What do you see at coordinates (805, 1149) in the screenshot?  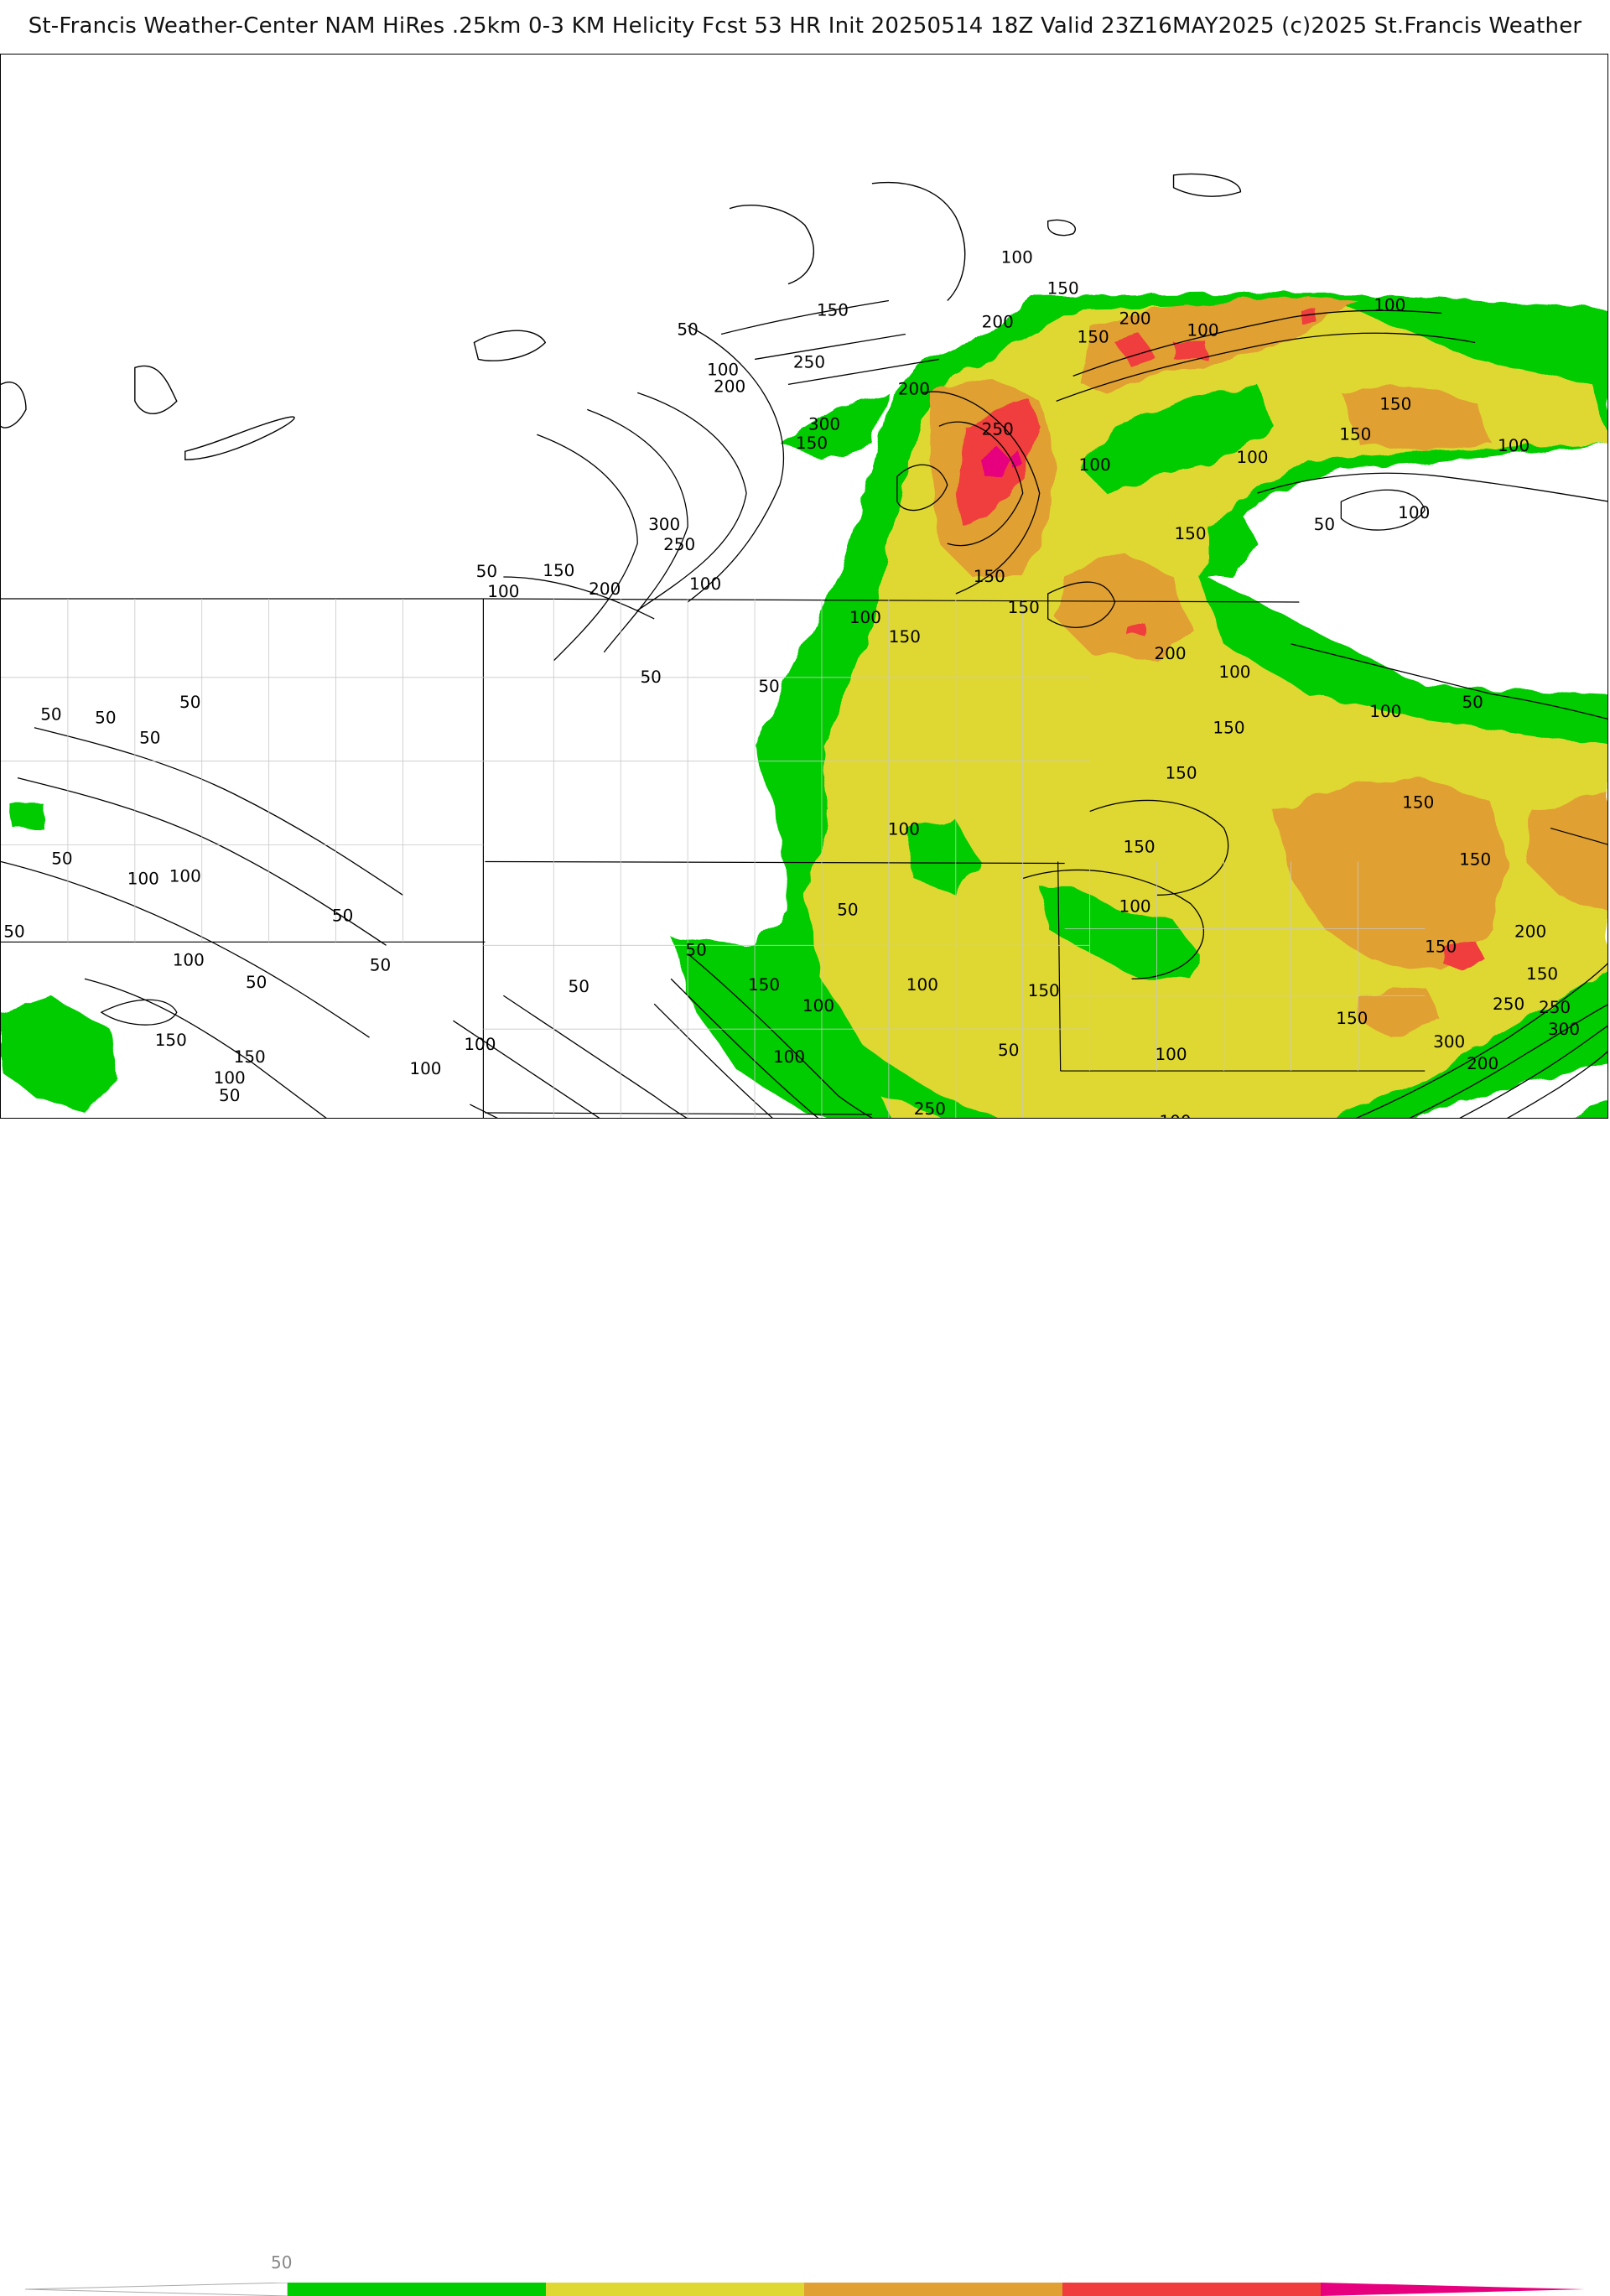 I see `color-legend: 50` at bounding box center [805, 1149].